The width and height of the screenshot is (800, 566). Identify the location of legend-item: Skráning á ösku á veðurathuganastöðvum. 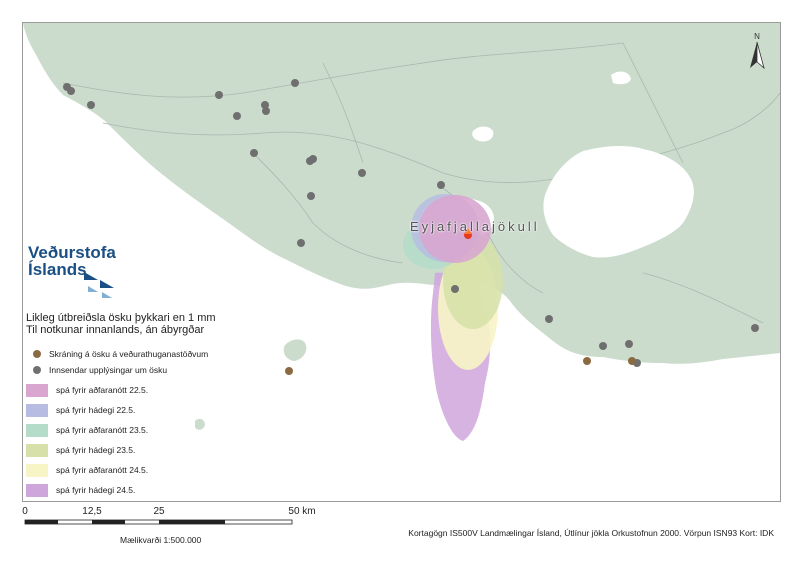
(117, 354).